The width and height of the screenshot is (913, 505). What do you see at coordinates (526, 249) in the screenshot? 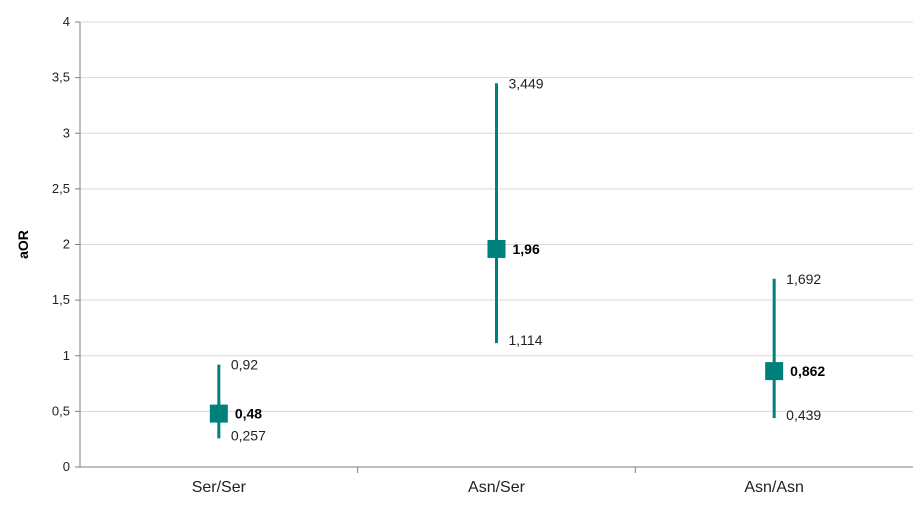
I see `point-value-label: 1,96` at bounding box center [526, 249].